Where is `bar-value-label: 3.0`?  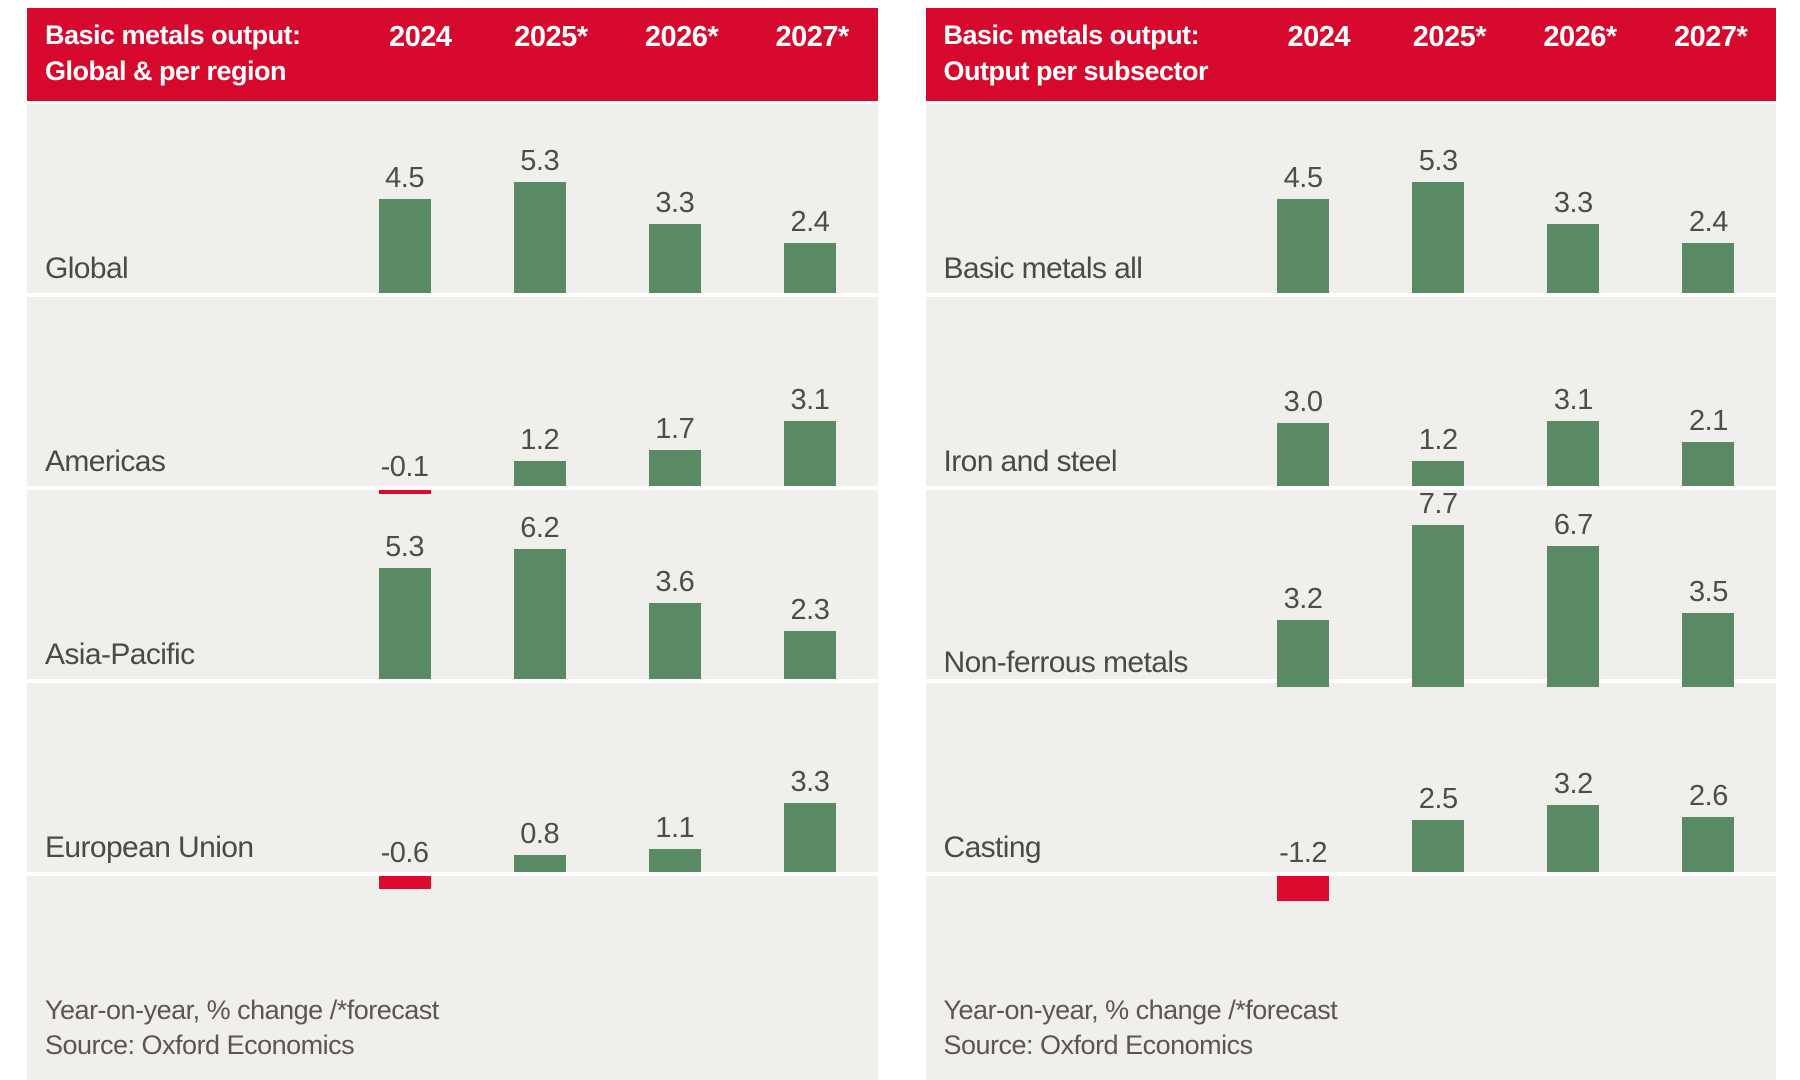 bar-value-label: 3.0 is located at coordinates (1303, 402).